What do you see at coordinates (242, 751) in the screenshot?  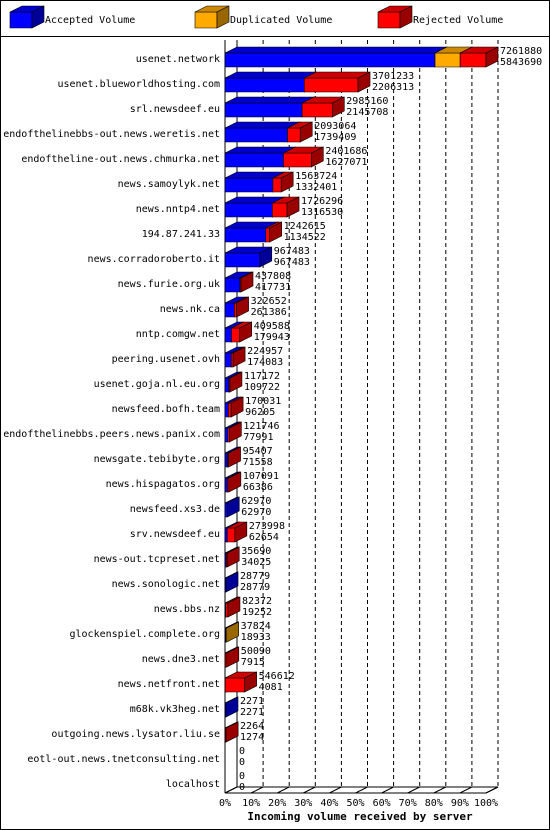 I see `total-label: 0` at bounding box center [242, 751].